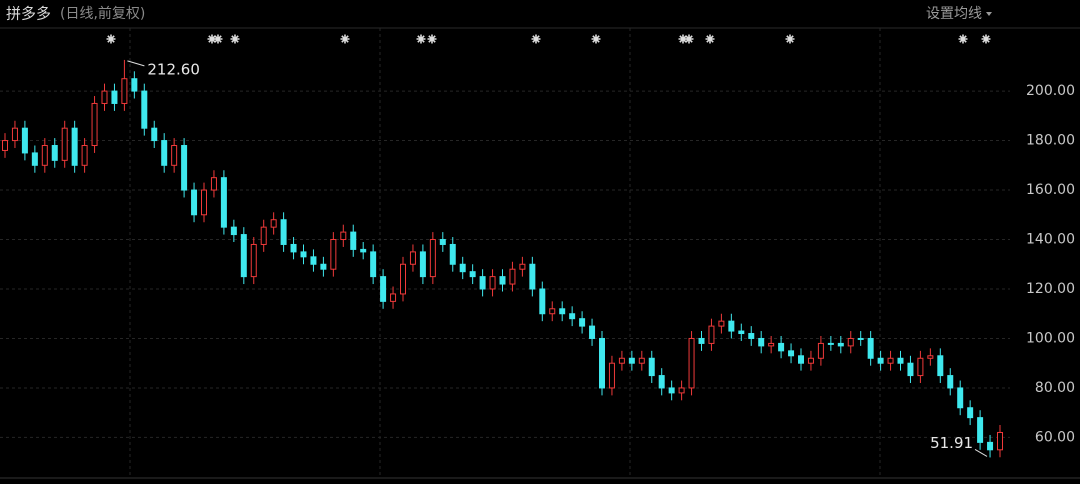  Describe the element at coordinates (173, 69) in the screenshot. I see `high-label: 212.60` at that location.